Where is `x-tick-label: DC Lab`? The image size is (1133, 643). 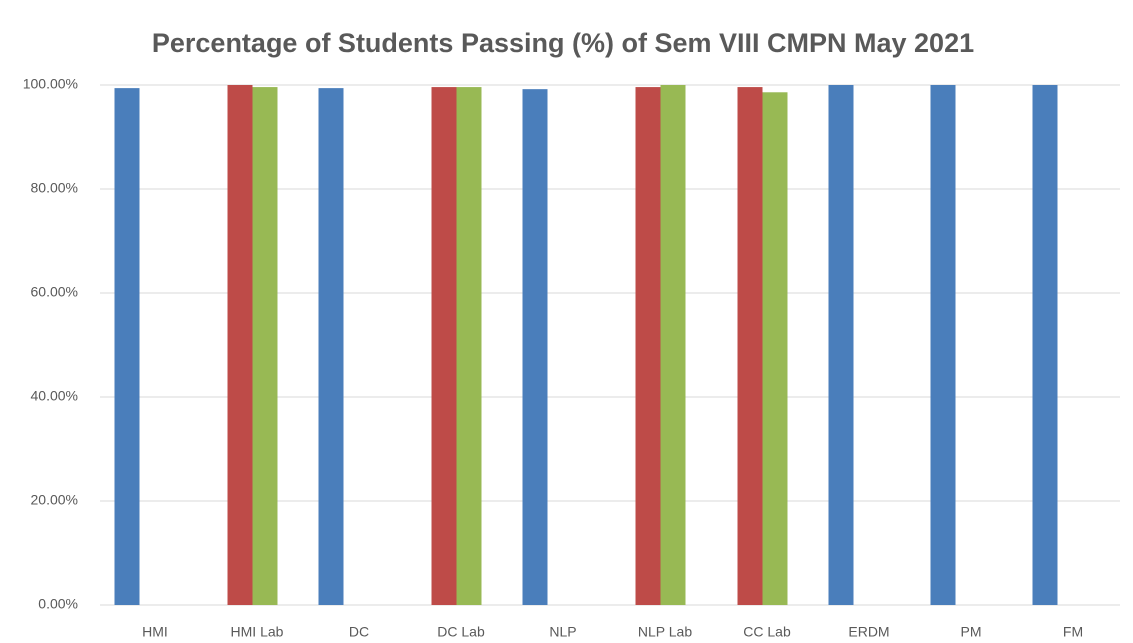 x-tick-label: DC Lab is located at coordinates (461, 632).